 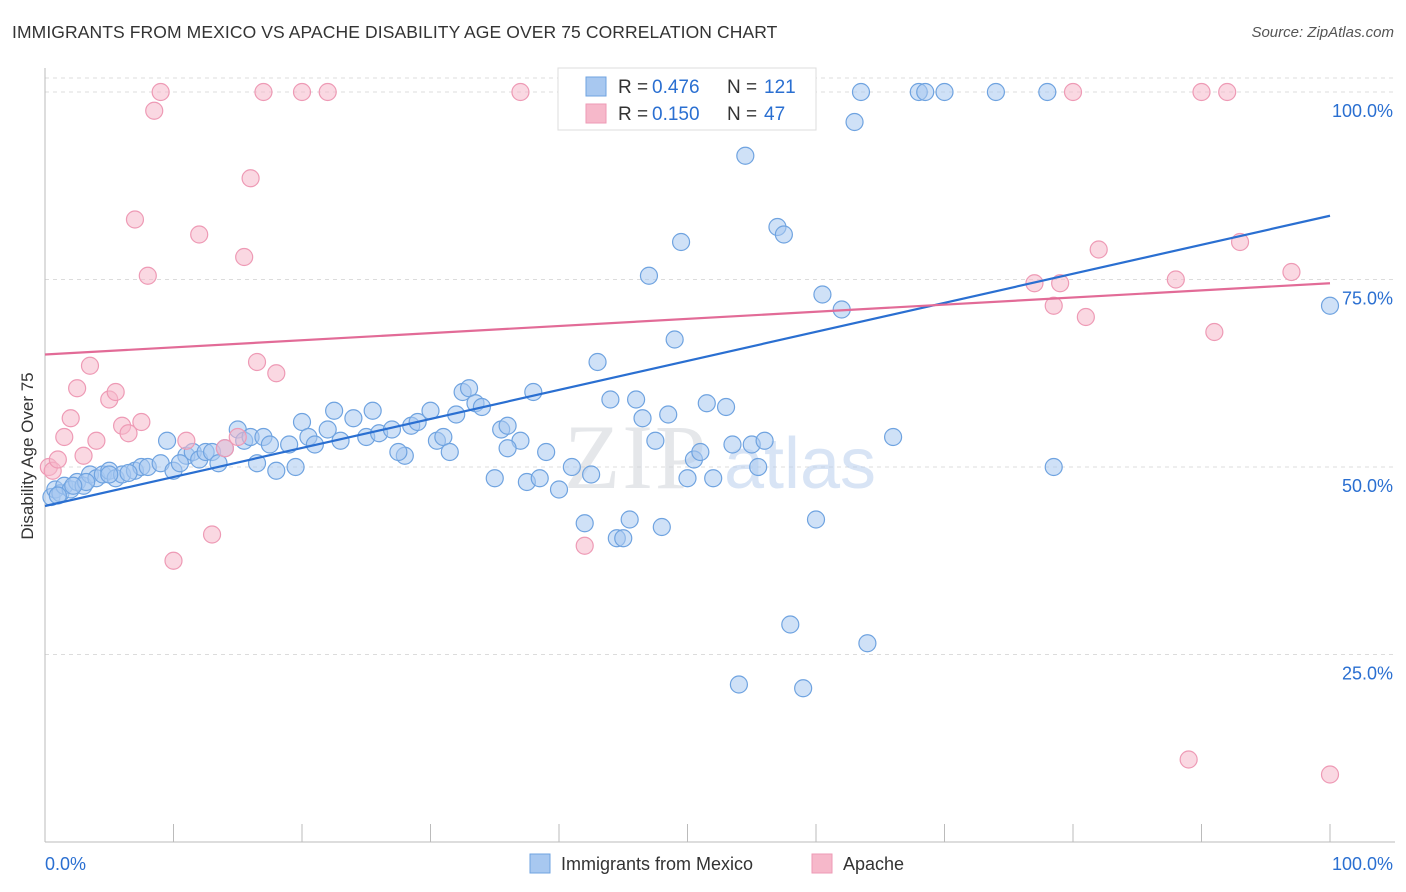 What do you see at coordinates (742, 87) in the screenshot?
I see `legend-n-label-1: N =` at bounding box center [742, 87].